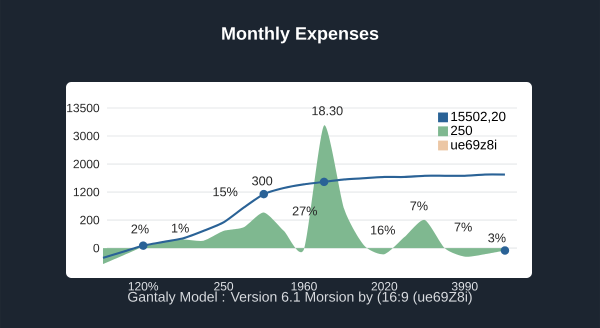 This screenshot has width=600, height=328. Describe the element at coordinates (465, 286) in the screenshot. I see `x-tick-label: 3990` at that location.